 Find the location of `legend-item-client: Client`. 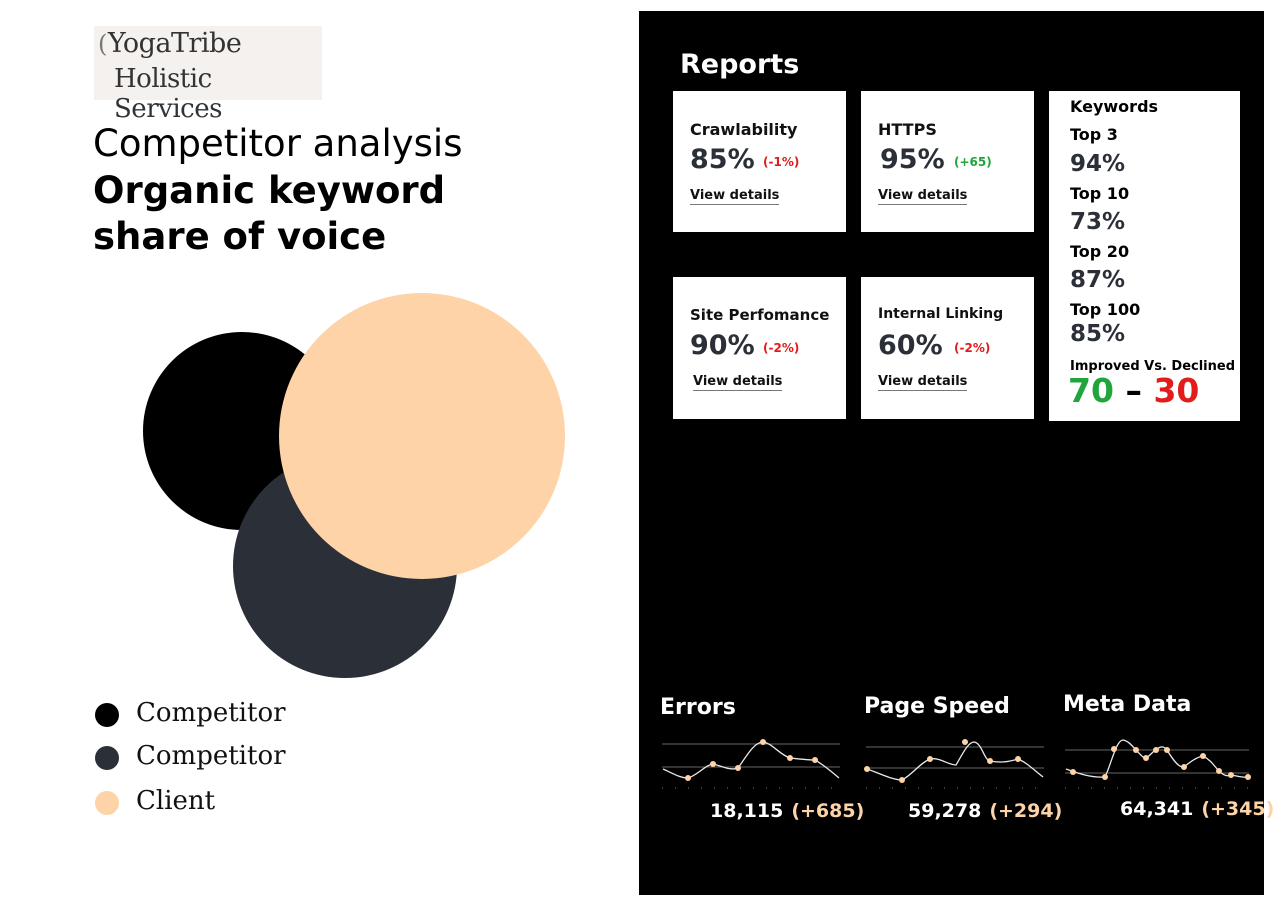

legend-item-client: Client is located at coordinates (204, 801).